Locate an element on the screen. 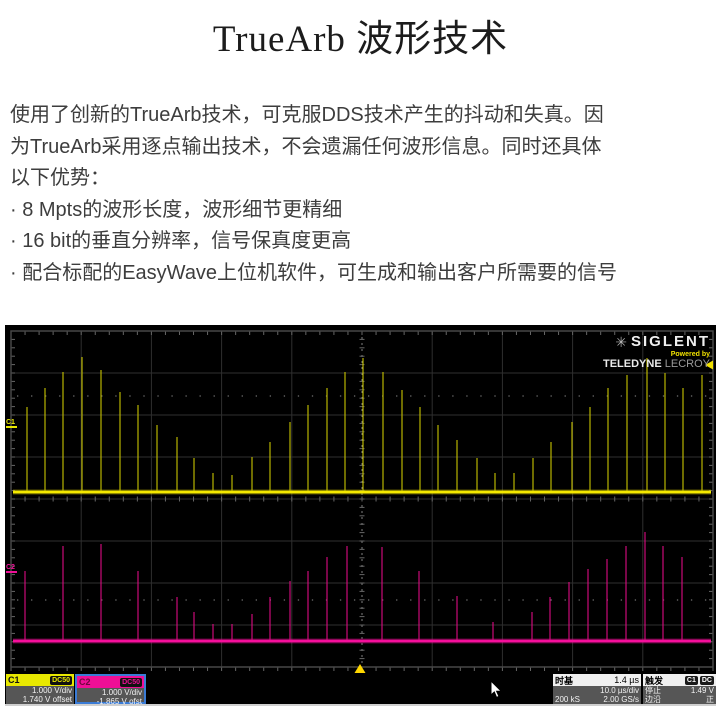  trigger-mode: 停止 is located at coordinates (653, 690).